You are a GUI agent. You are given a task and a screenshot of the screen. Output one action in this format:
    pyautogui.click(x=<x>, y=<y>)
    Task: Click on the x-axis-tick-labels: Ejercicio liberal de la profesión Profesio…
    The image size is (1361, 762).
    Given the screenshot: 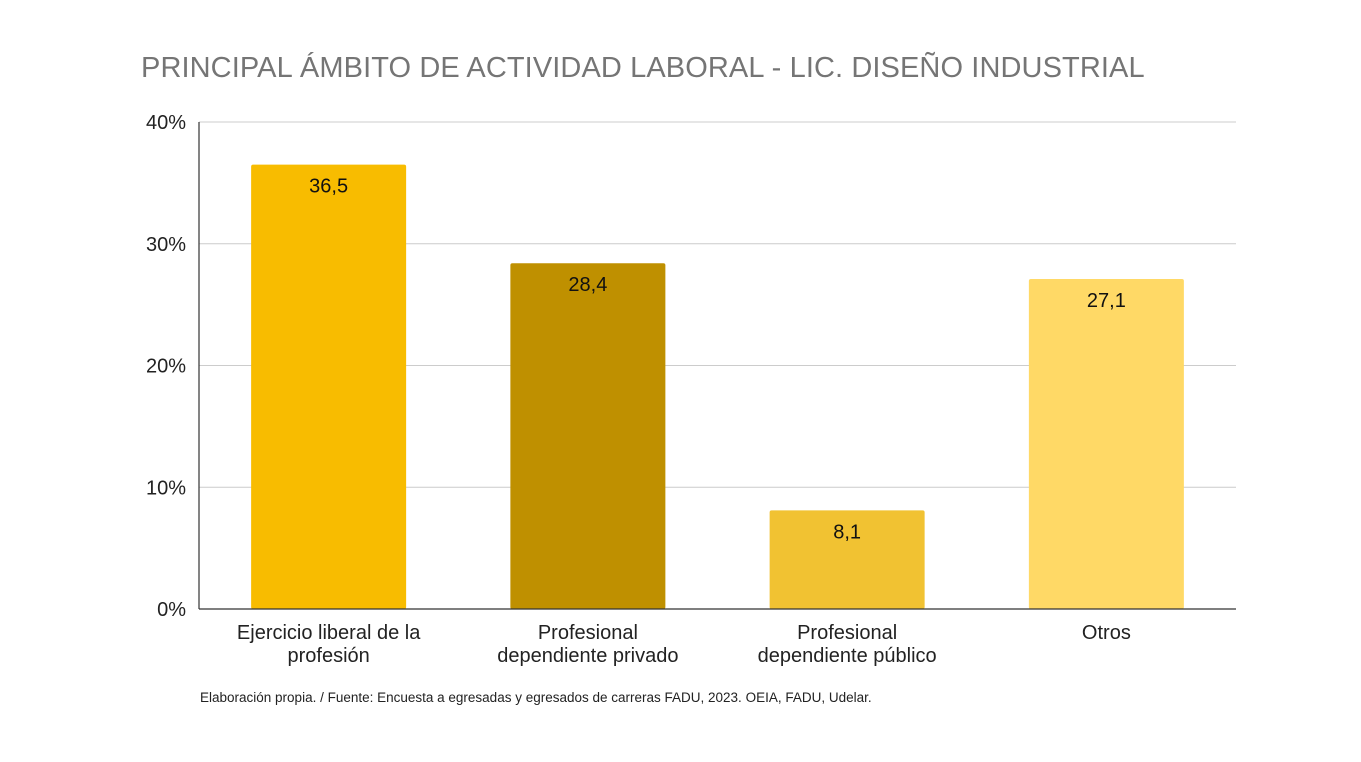 What is the action you would take?
    pyautogui.click(x=684, y=644)
    